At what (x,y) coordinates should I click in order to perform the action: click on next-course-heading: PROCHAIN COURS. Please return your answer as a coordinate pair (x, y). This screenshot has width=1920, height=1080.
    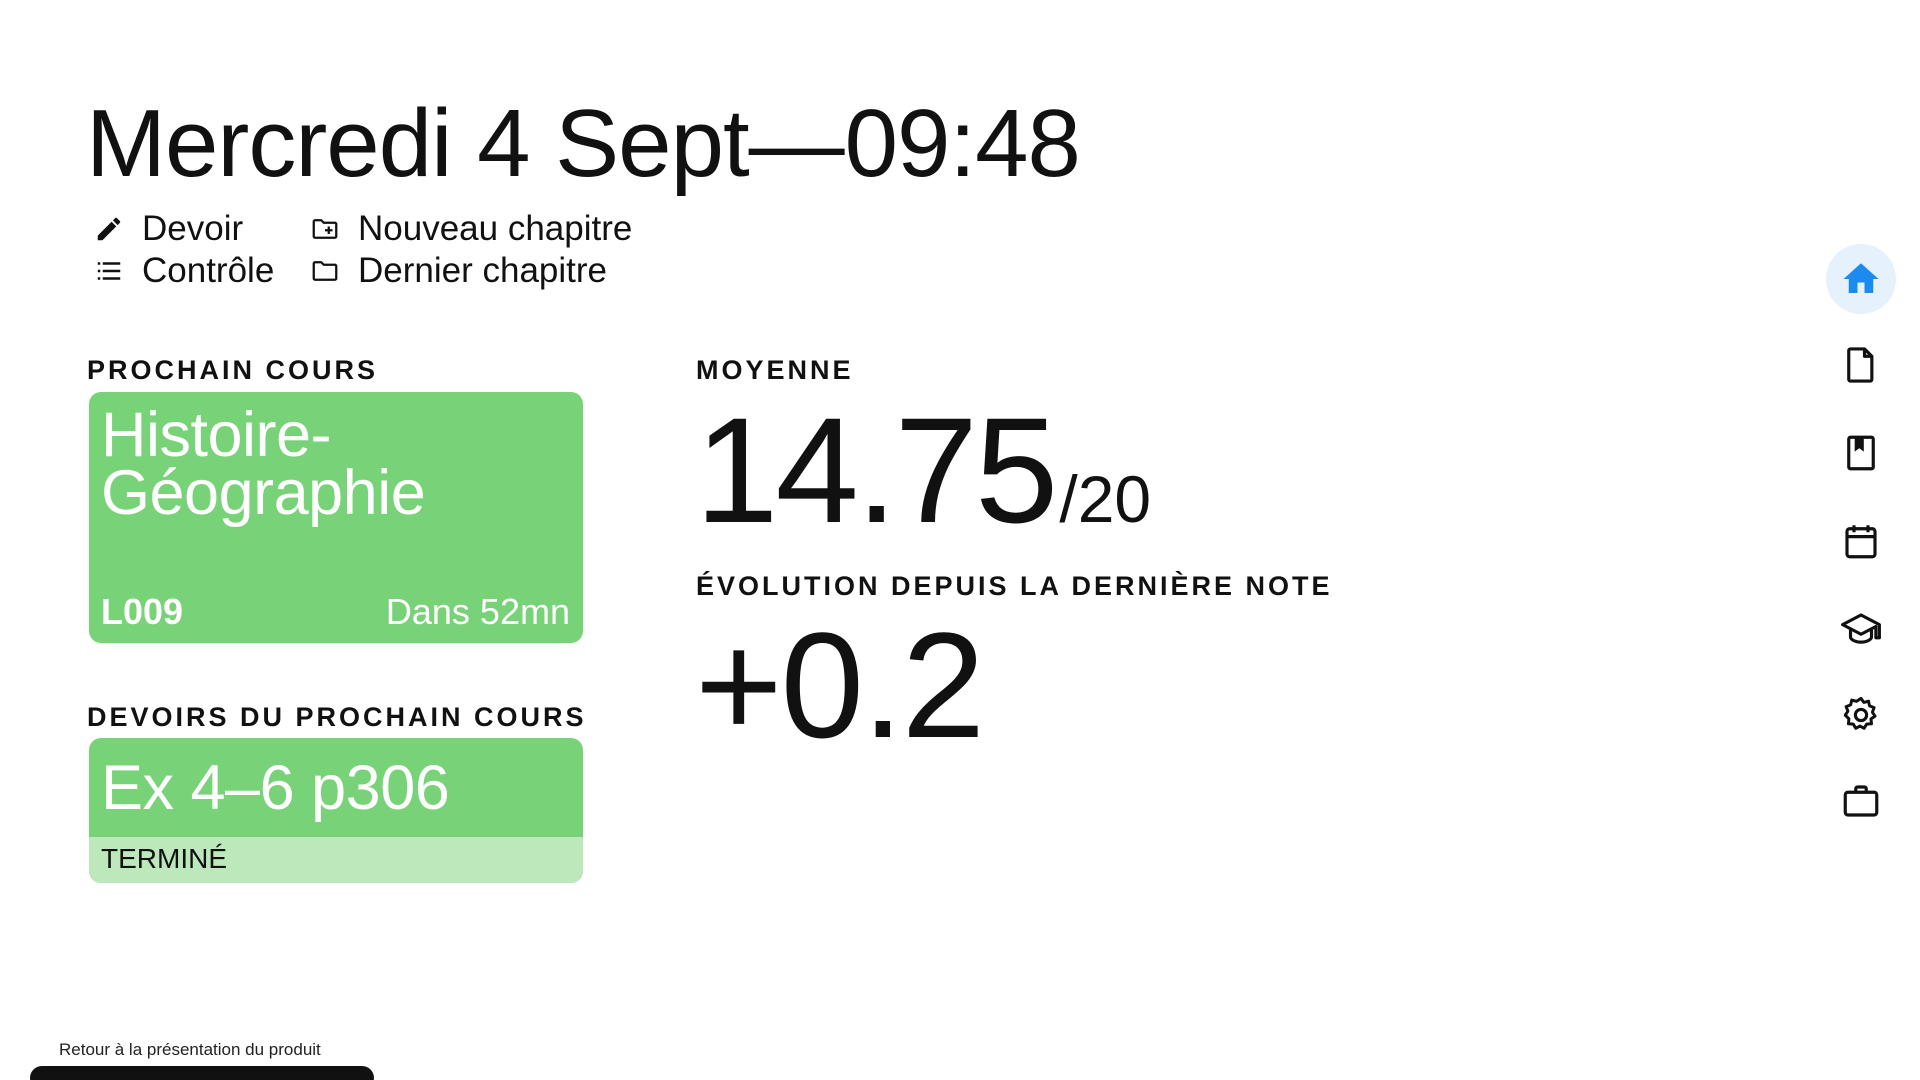
    Looking at the image, I should click on (233, 370).